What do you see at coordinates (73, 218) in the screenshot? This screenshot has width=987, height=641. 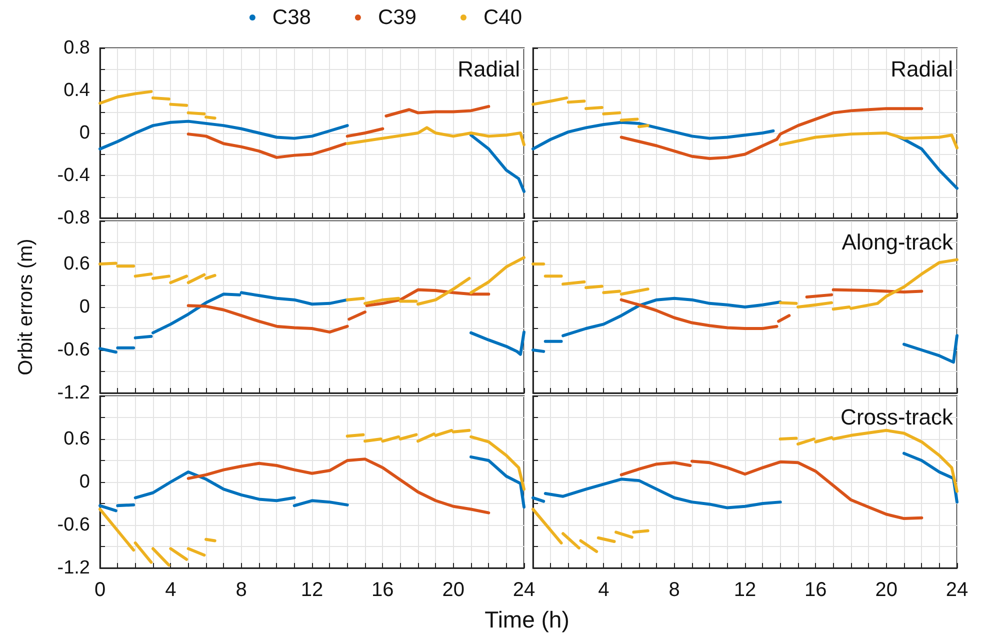 I see `y-tick-label: -0.8` at bounding box center [73, 218].